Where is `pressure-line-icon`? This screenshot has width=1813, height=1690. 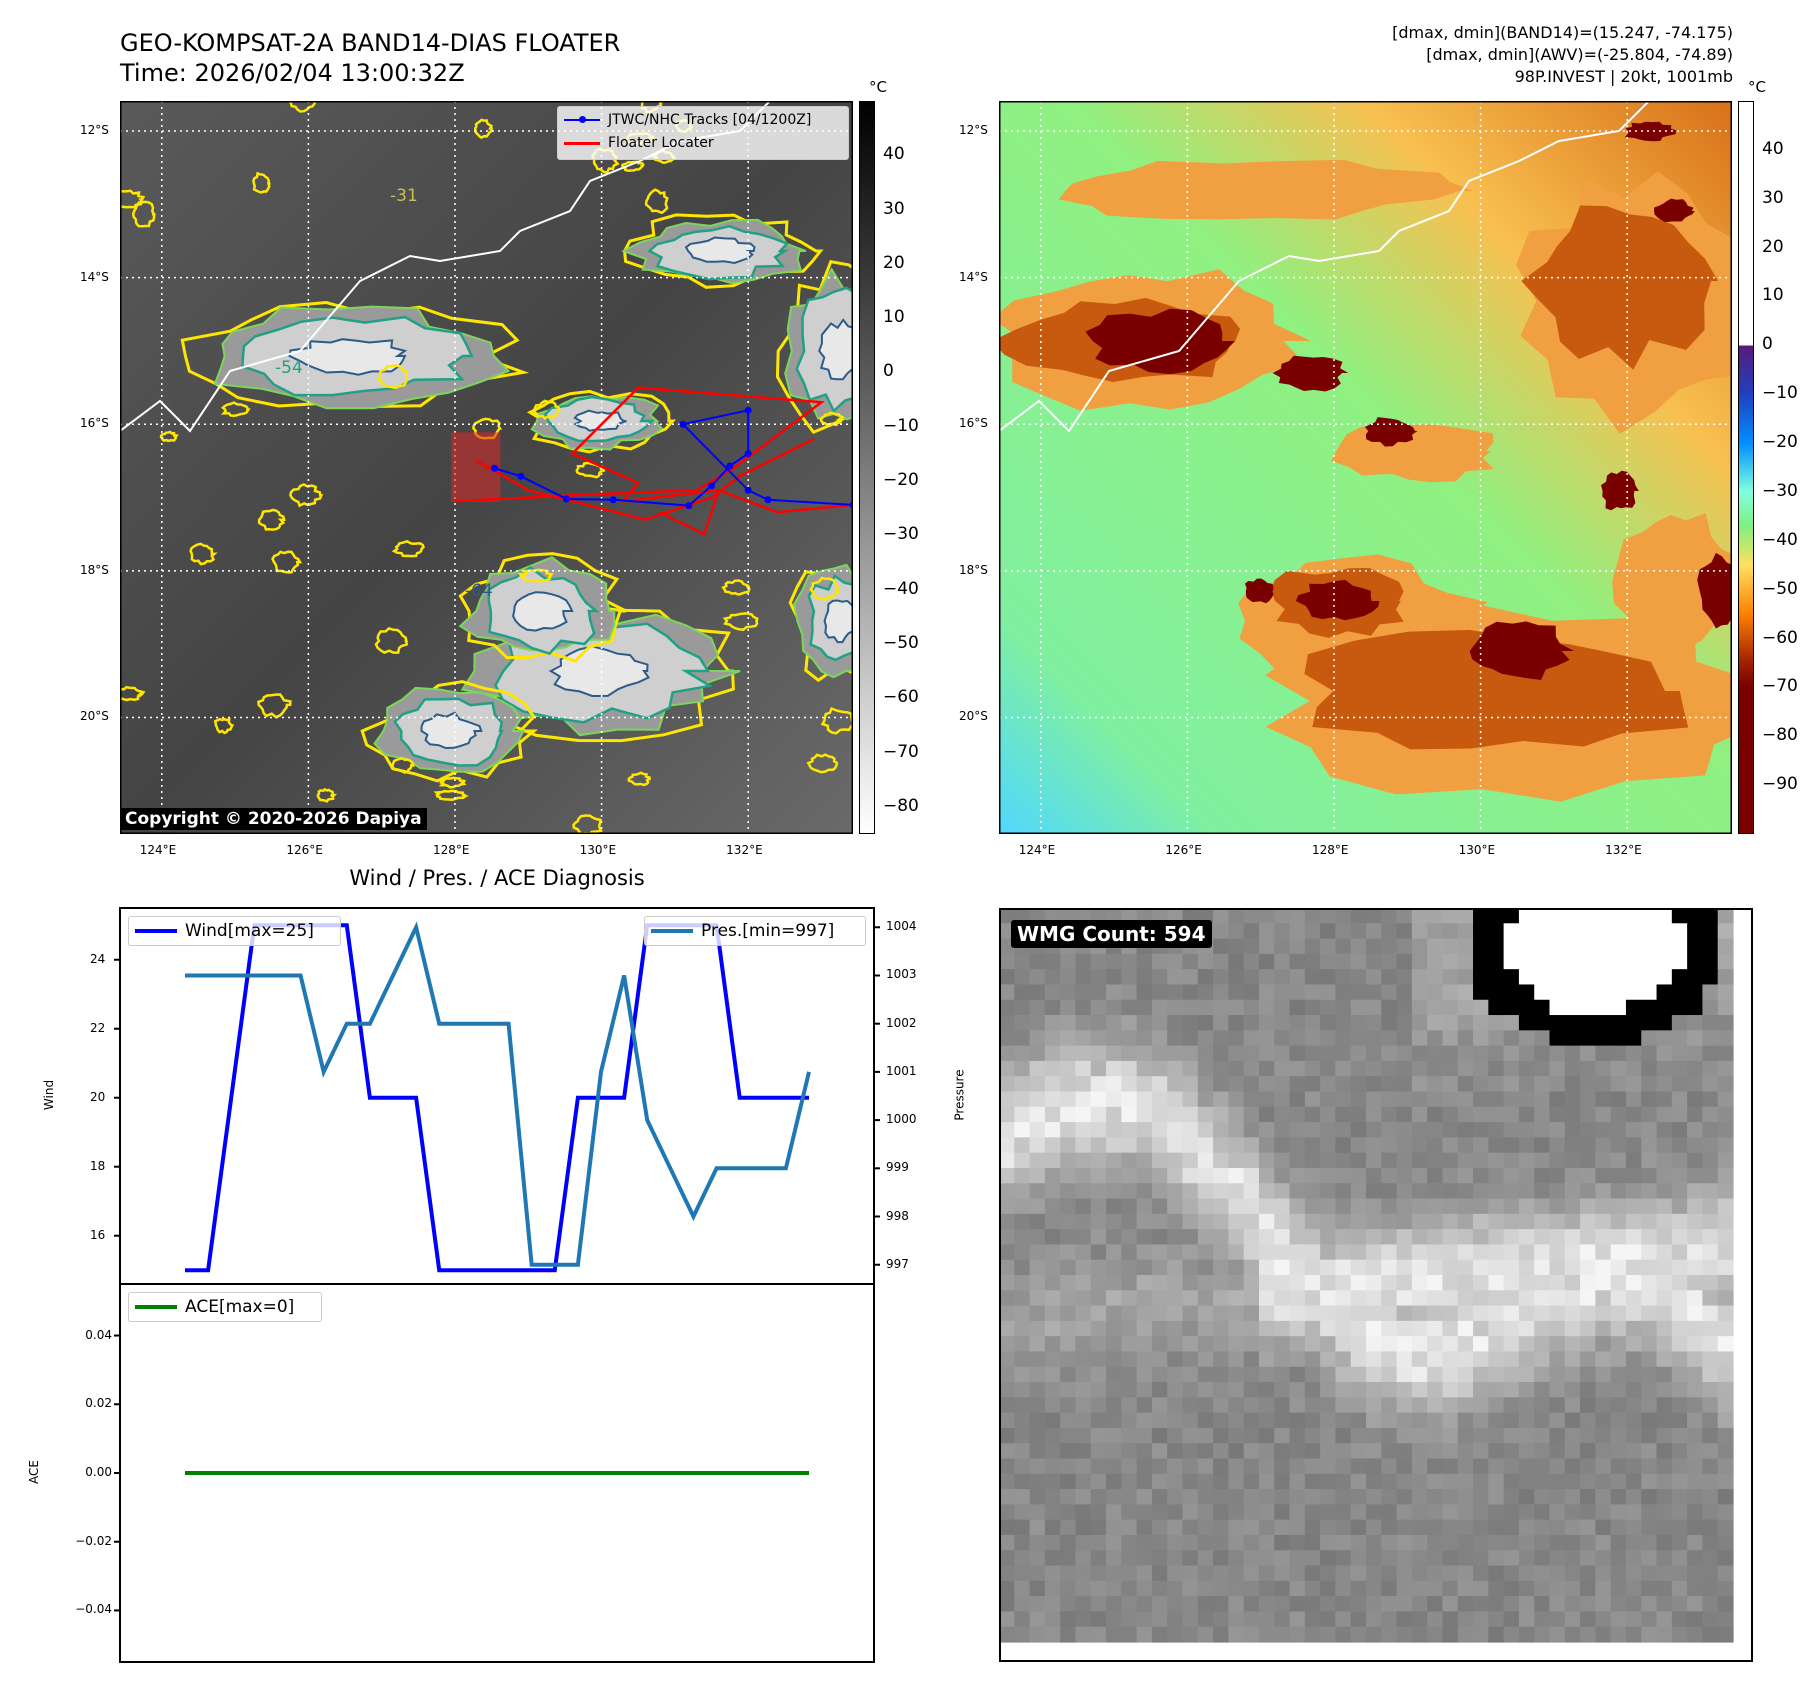
pressure-line-icon is located at coordinates (672, 931).